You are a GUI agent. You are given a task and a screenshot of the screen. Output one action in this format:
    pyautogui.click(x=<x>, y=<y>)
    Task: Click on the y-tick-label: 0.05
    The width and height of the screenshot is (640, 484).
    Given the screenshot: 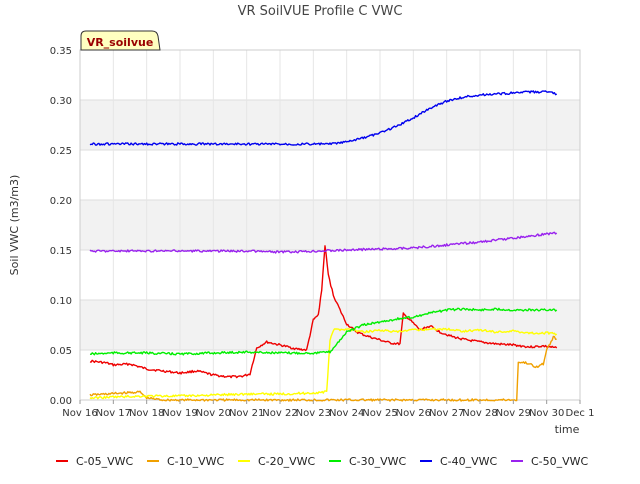 What is the action you would take?
    pyautogui.click(x=61, y=351)
    